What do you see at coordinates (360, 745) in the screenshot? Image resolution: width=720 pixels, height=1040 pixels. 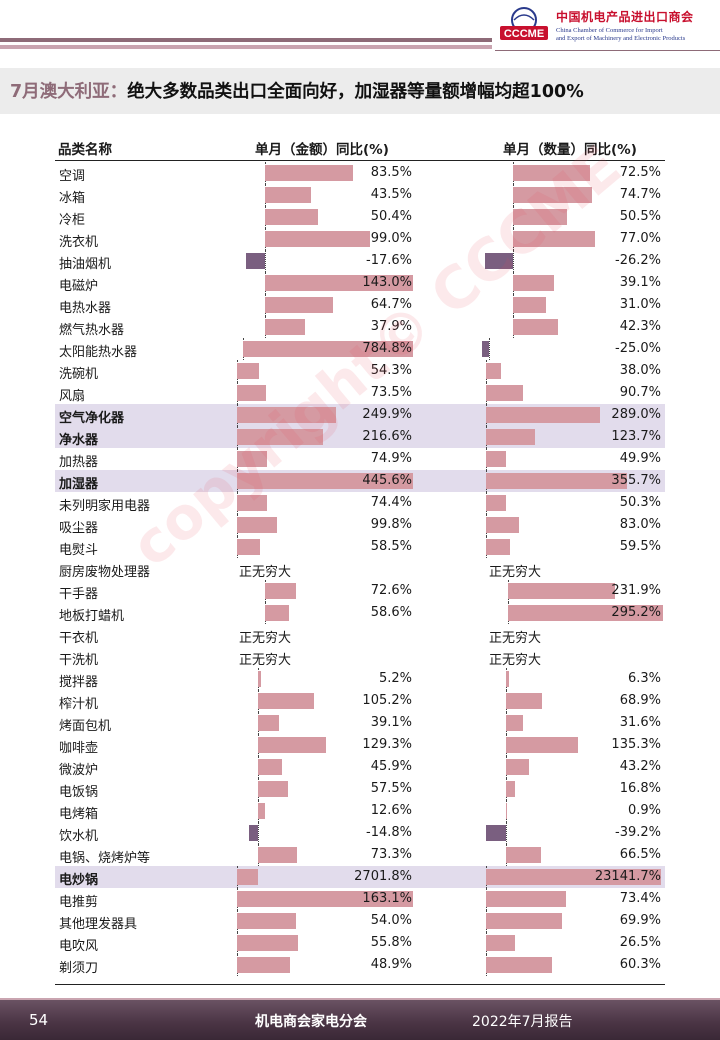 I see `table-row: 咖啡壶 129.3% 135.3%` at bounding box center [360, 745].